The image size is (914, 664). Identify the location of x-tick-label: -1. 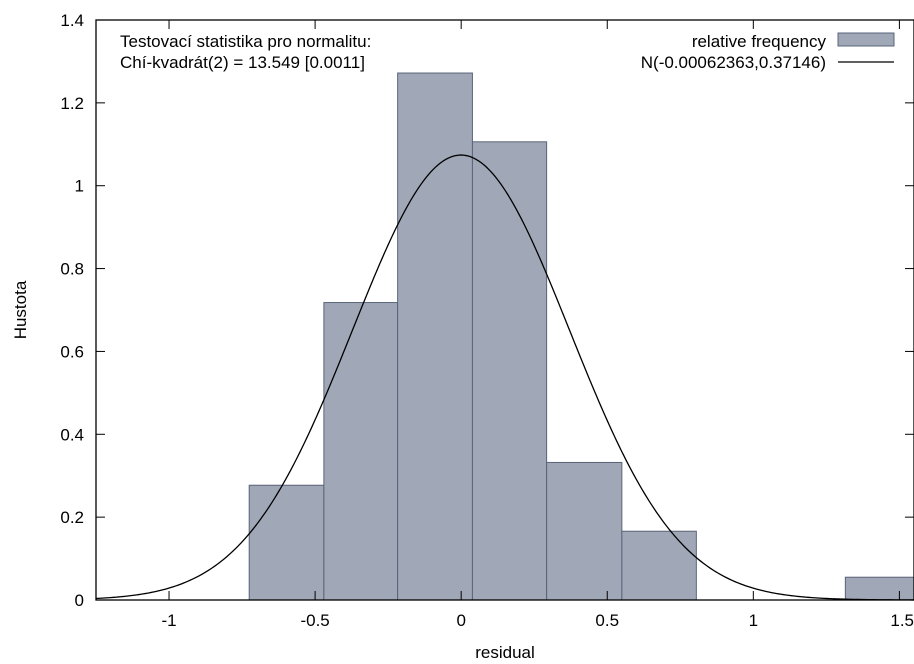
(168, 620).